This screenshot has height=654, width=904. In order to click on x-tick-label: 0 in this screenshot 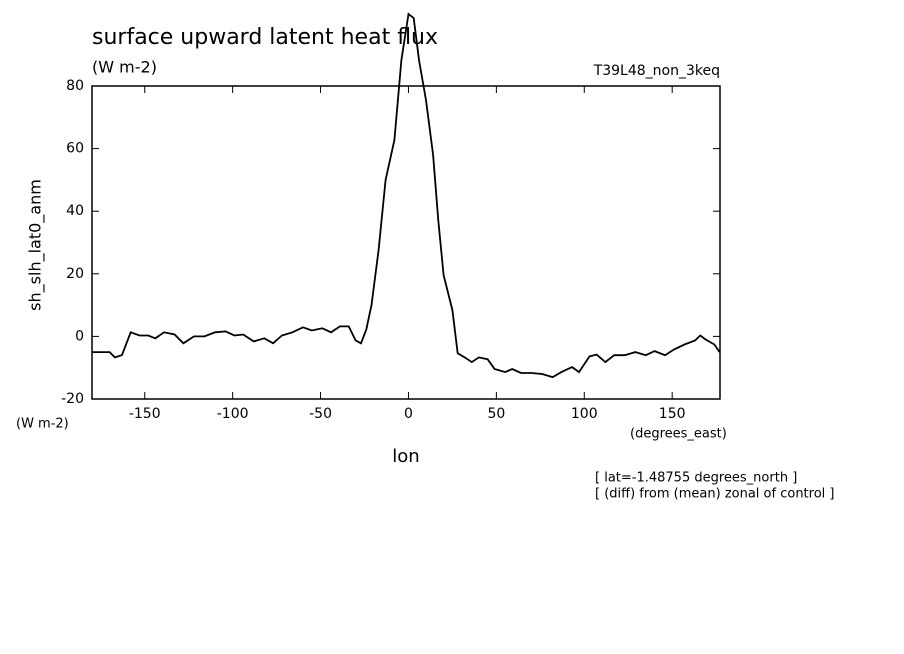, I will do `click(408, 414)`.